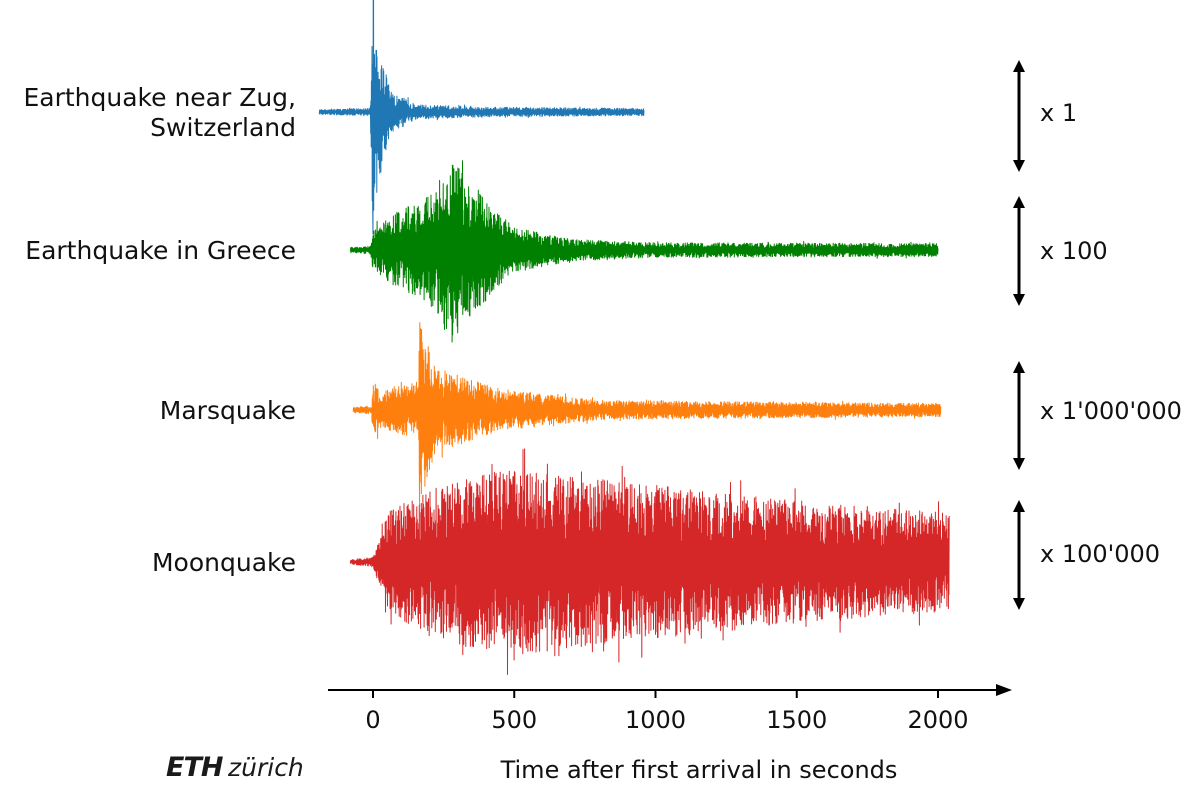  I want to click on x-axis-arrowhead, so click(1004, 690).